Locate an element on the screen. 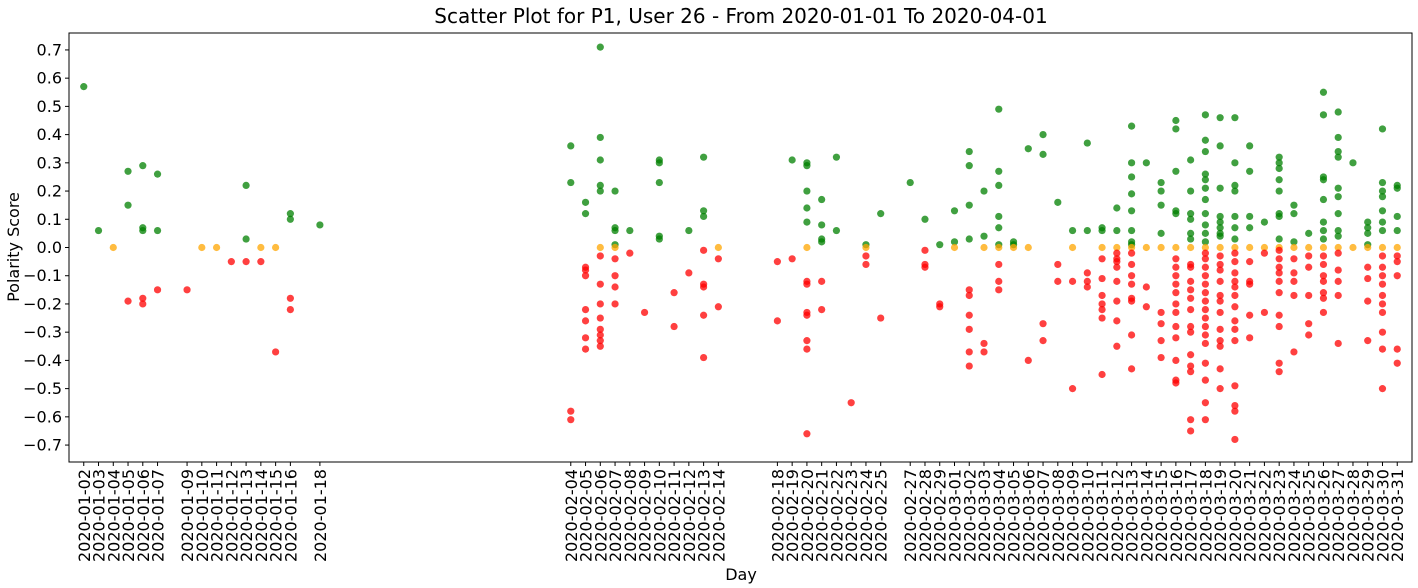 Image resolution: width=1418 pixels, height=588 pixels. y-tick-label: −0.5 is located at coordinates (42, 388).